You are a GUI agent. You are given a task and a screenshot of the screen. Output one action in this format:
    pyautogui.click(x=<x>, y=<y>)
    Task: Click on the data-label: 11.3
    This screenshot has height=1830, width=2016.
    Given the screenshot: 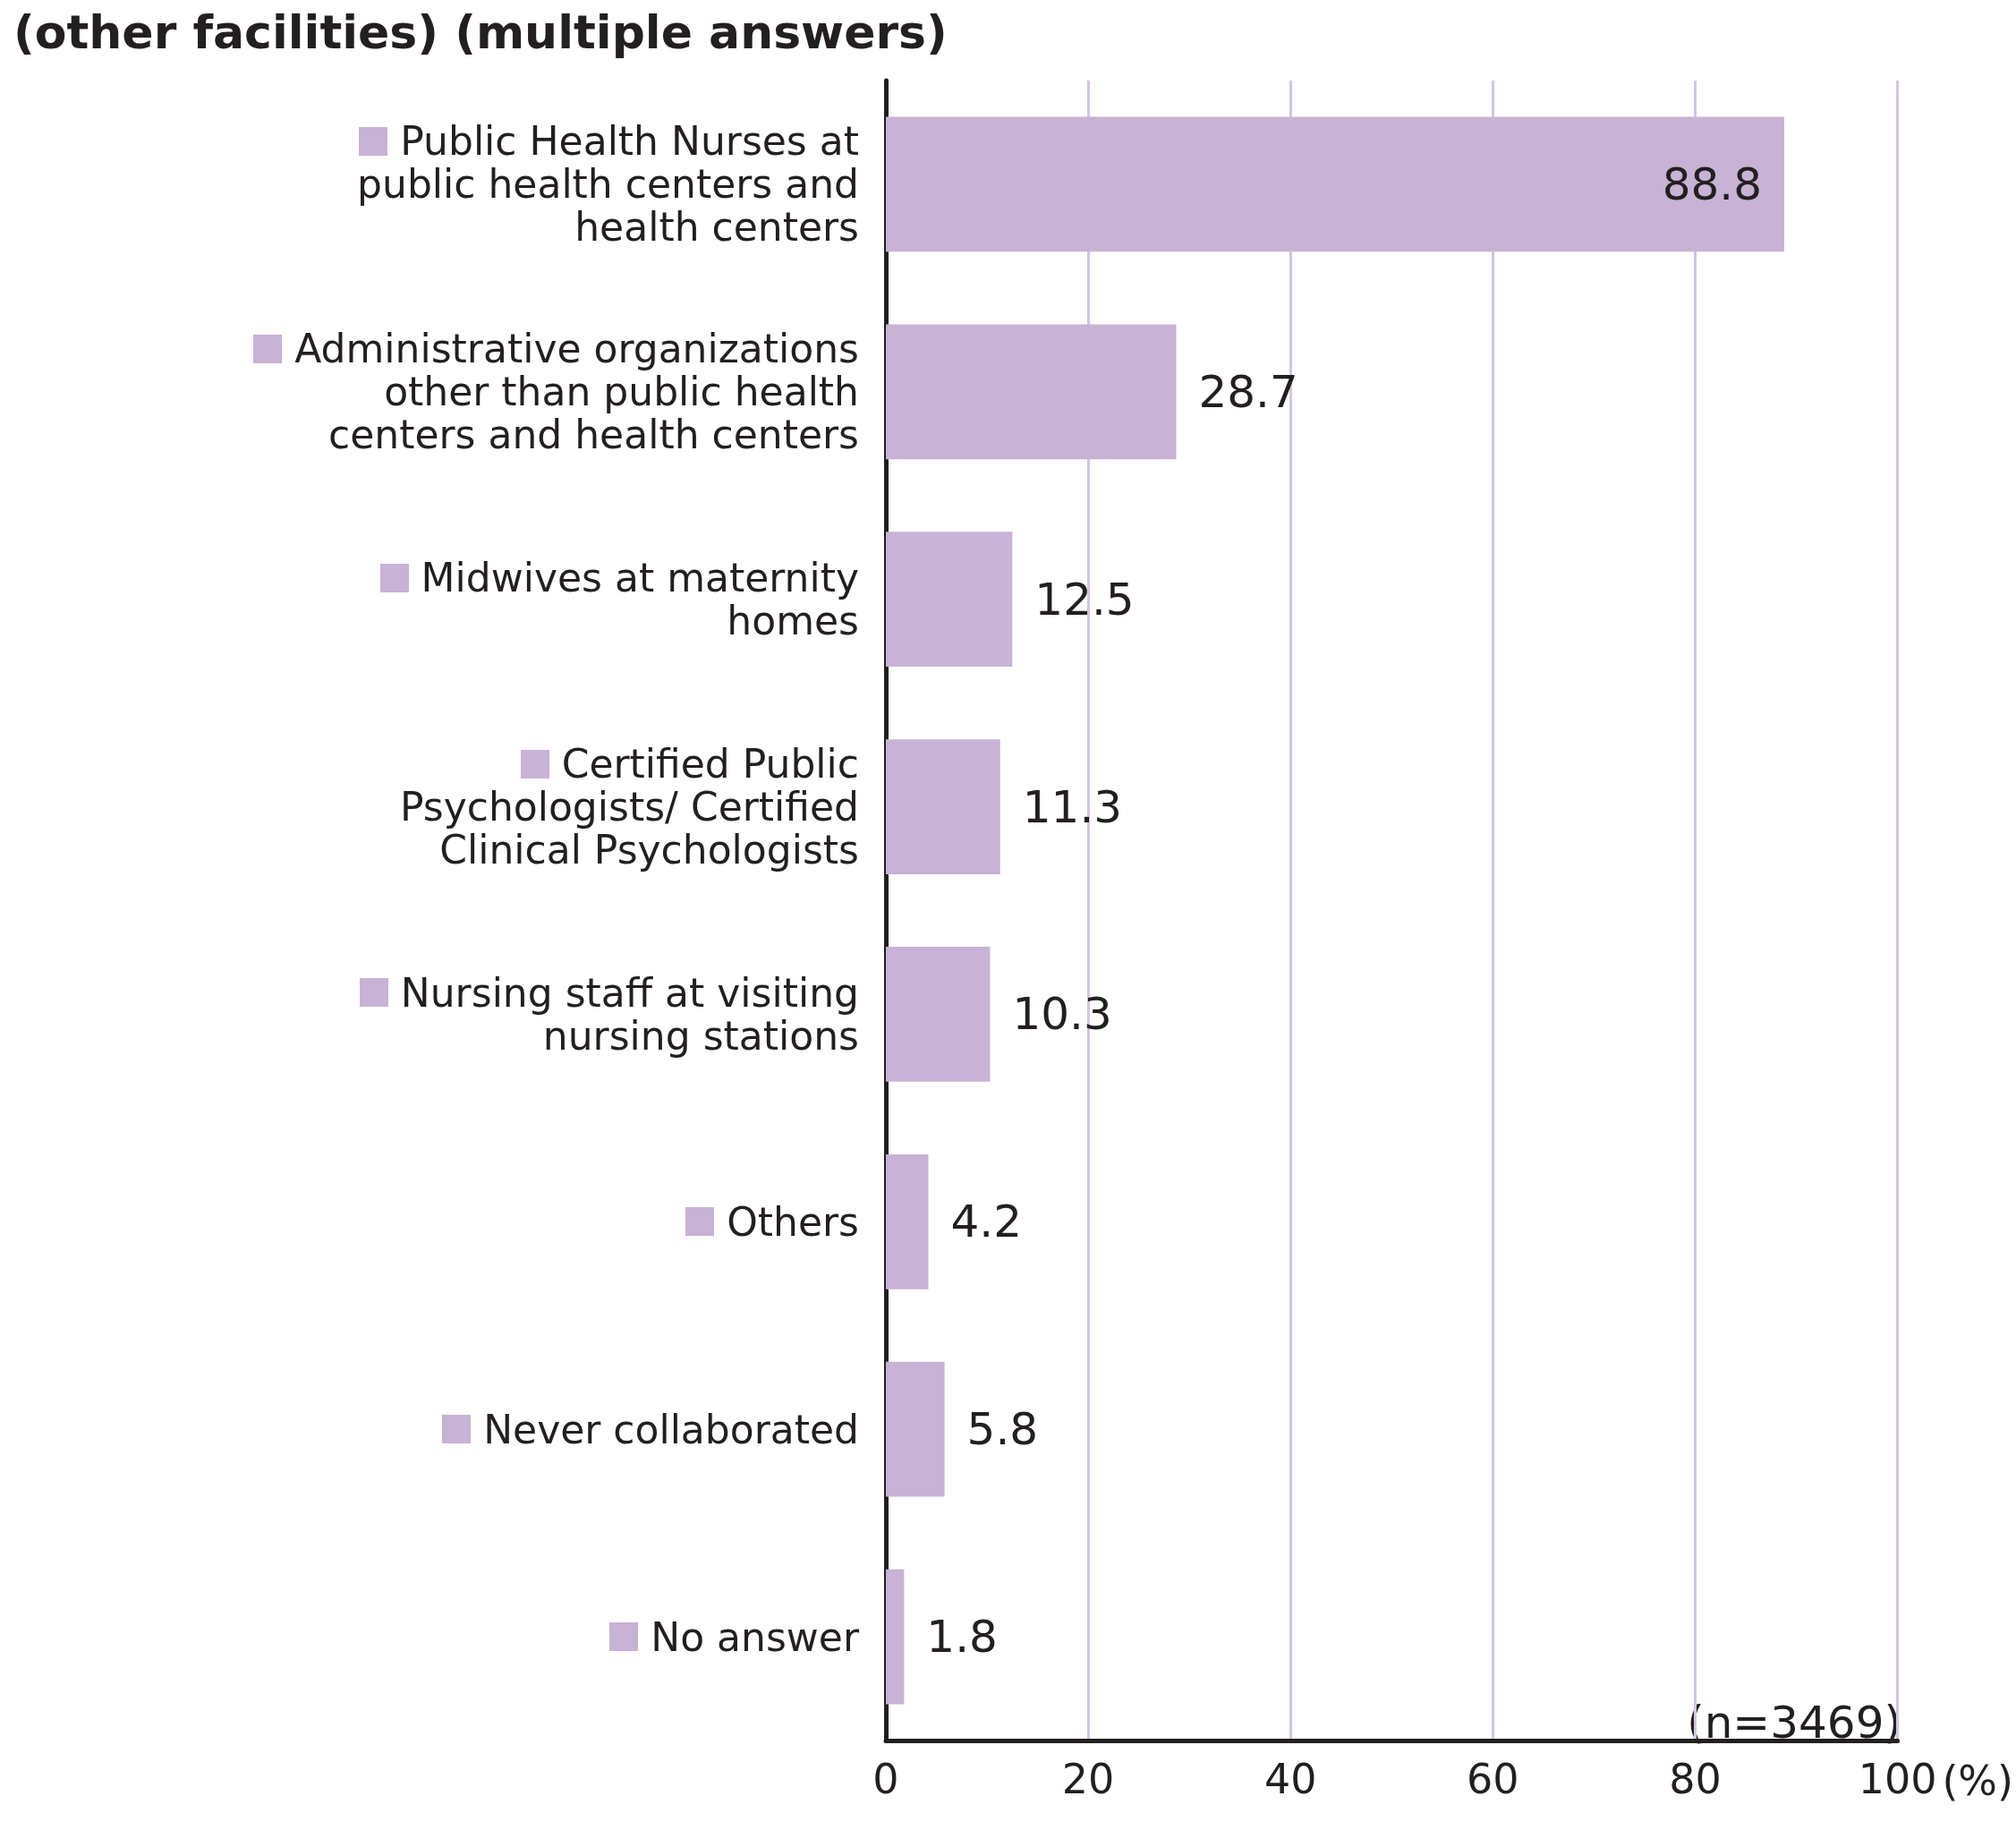 What is the action you would take?
    pyautogui.click(x=1072, y=806)
    